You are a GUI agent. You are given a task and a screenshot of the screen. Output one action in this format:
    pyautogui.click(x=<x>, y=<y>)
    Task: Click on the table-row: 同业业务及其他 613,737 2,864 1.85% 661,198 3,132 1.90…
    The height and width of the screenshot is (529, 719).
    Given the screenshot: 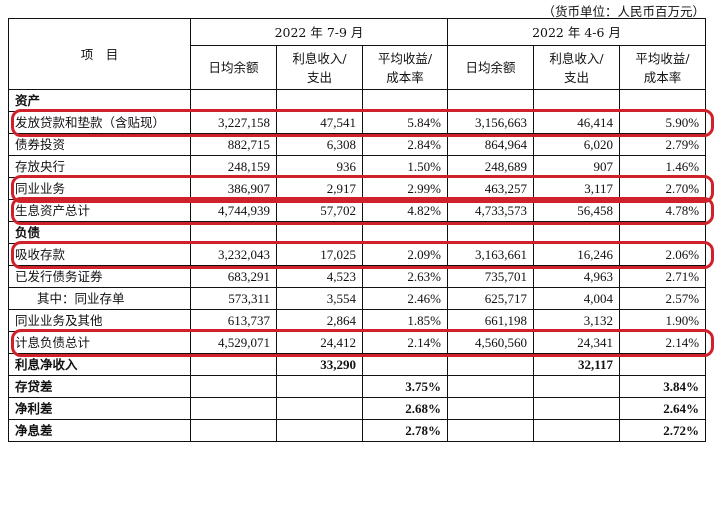 What is the action you would take?
    pyautogui.click(x=357, y=320)
    